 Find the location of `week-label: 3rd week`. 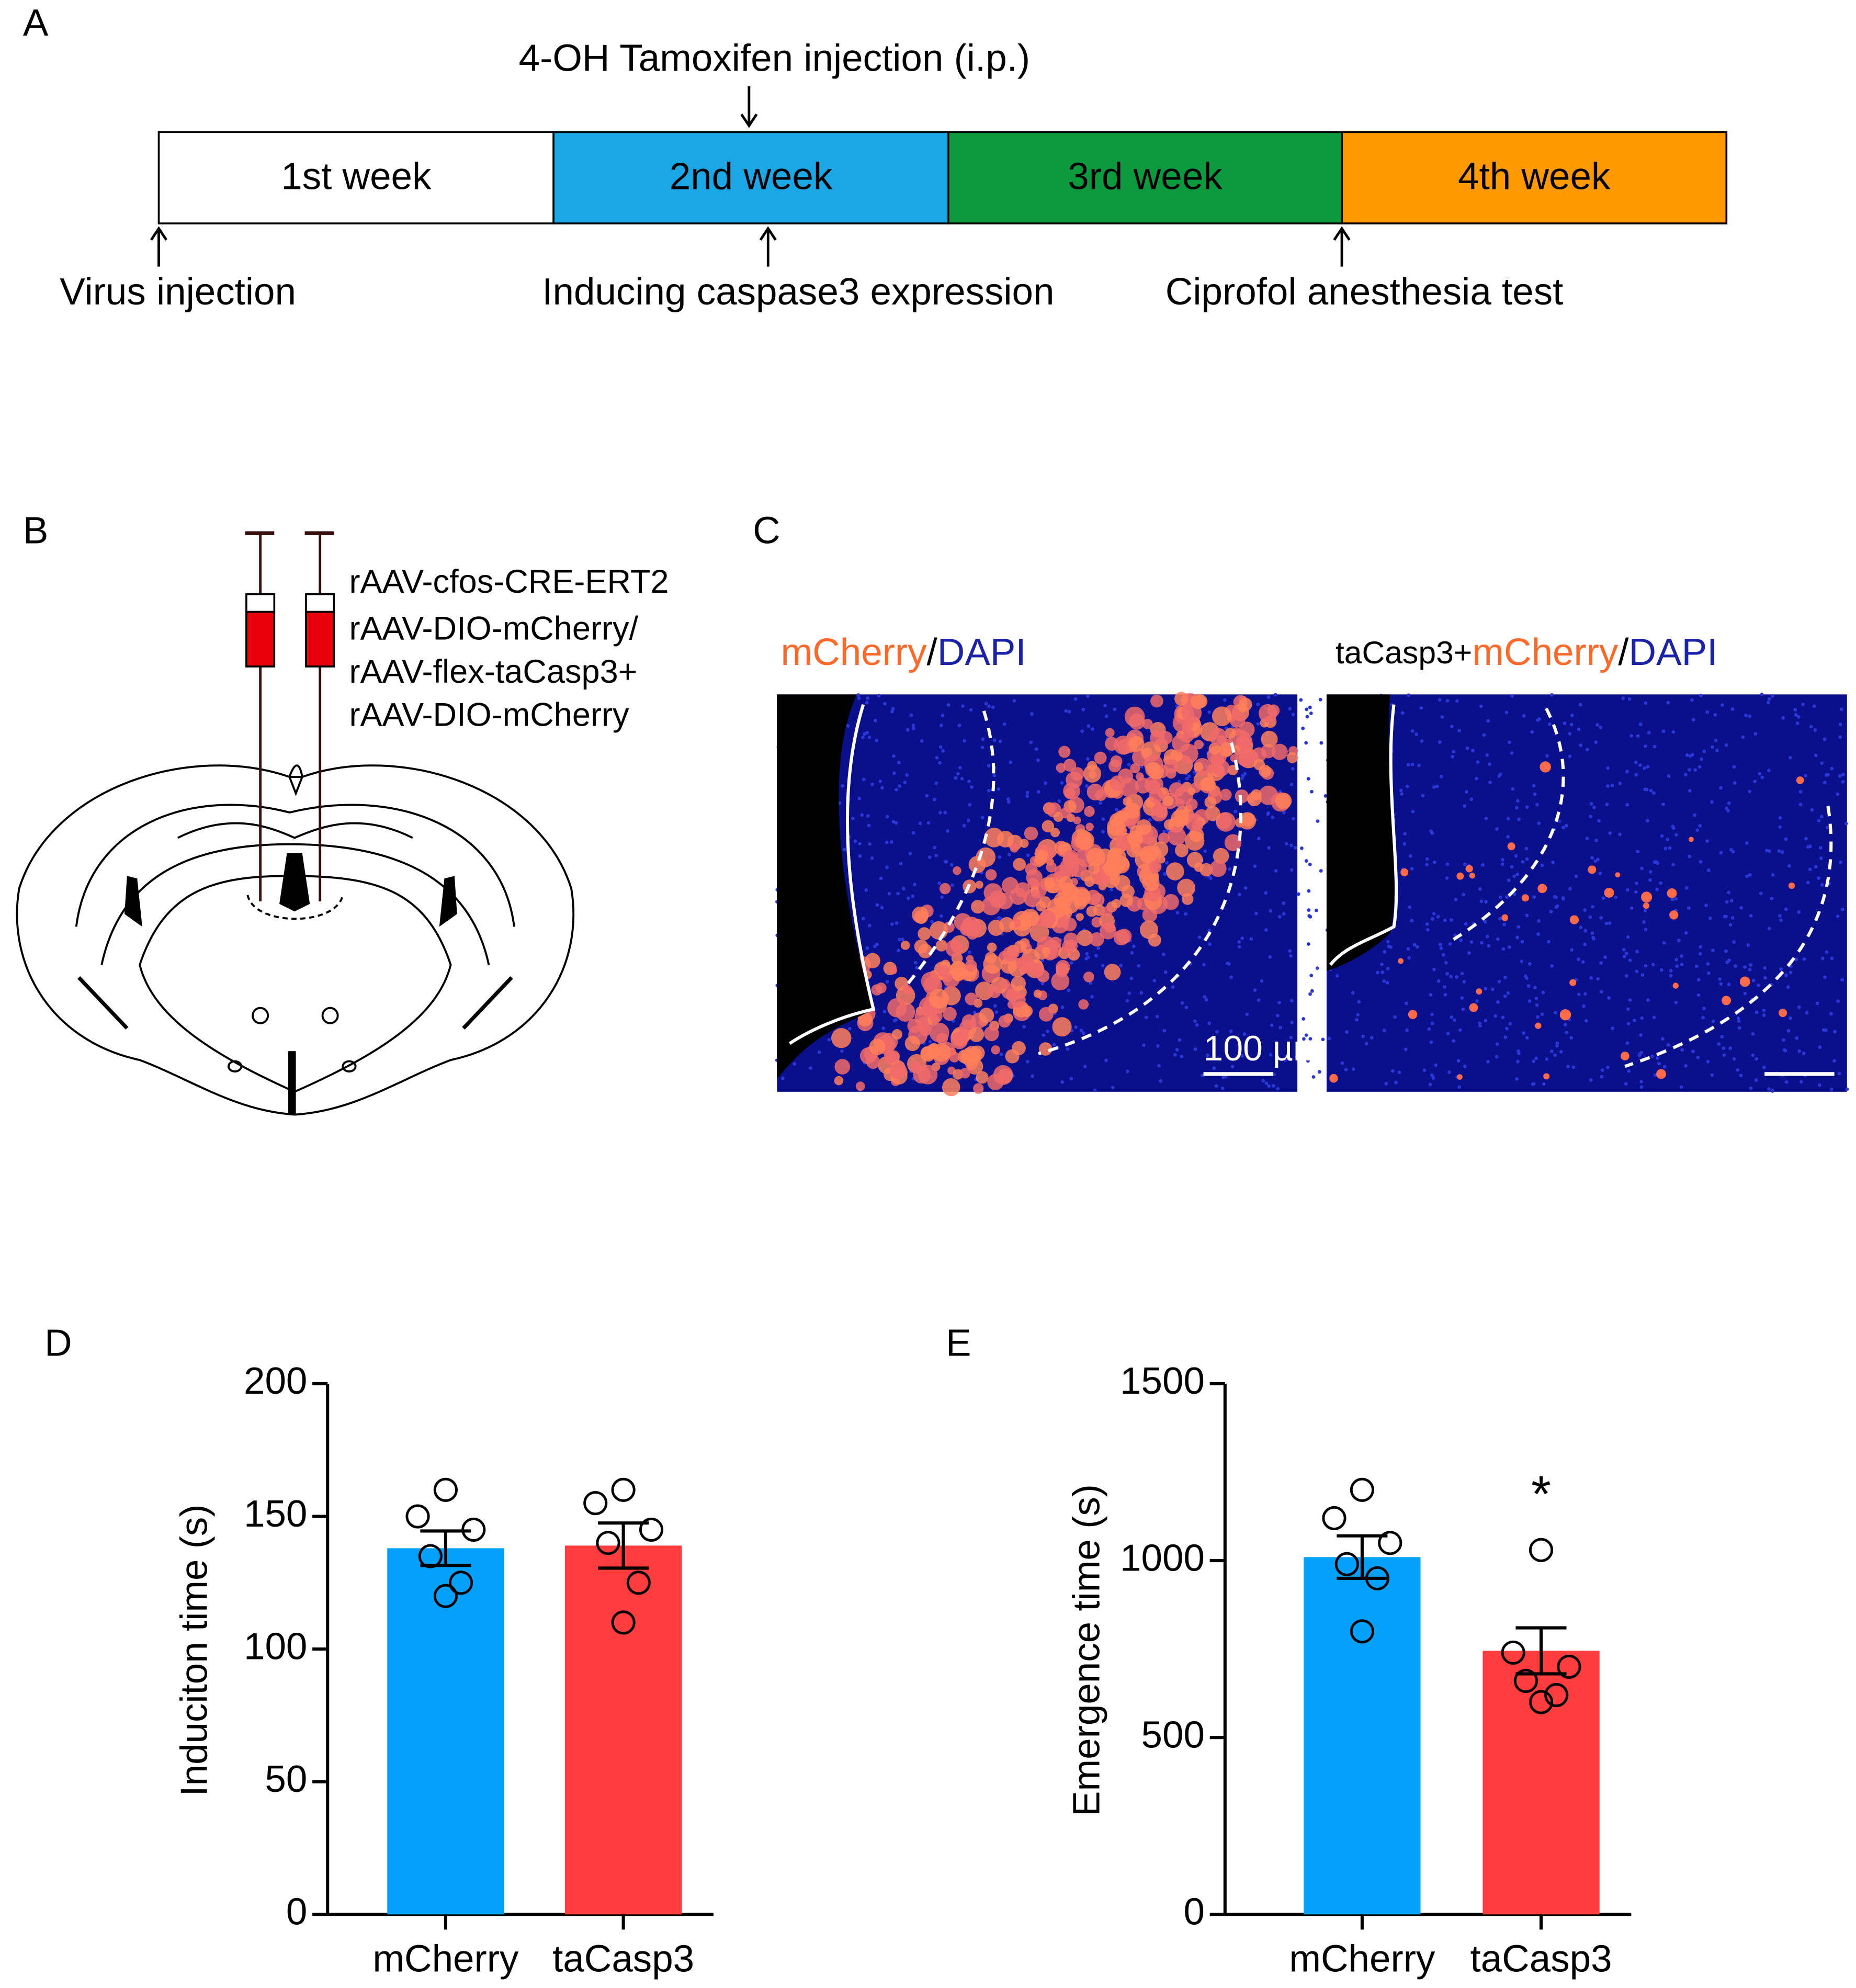

week-label: 3rd week is located at coordinates (1145, 176).